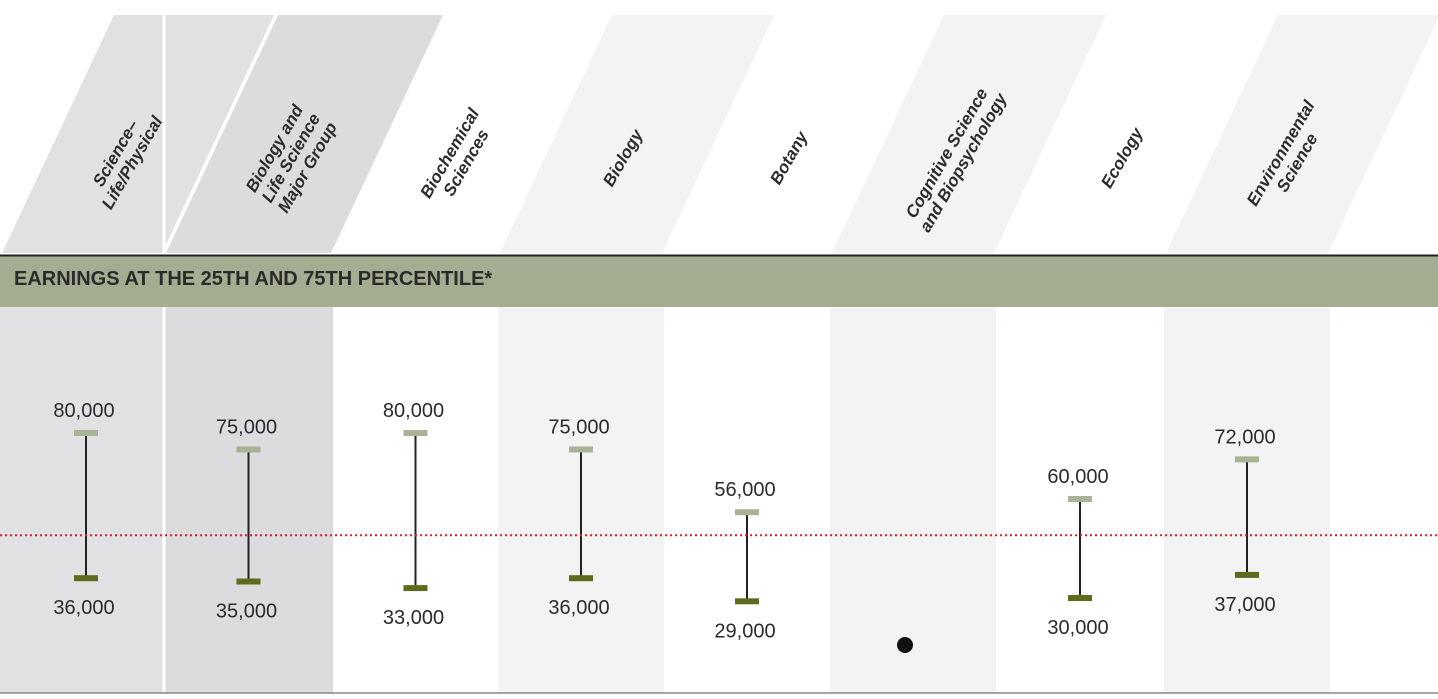 This screenshot has height=699, width=1438. I want to click on low-label: 30,000, so click(1077, 628).